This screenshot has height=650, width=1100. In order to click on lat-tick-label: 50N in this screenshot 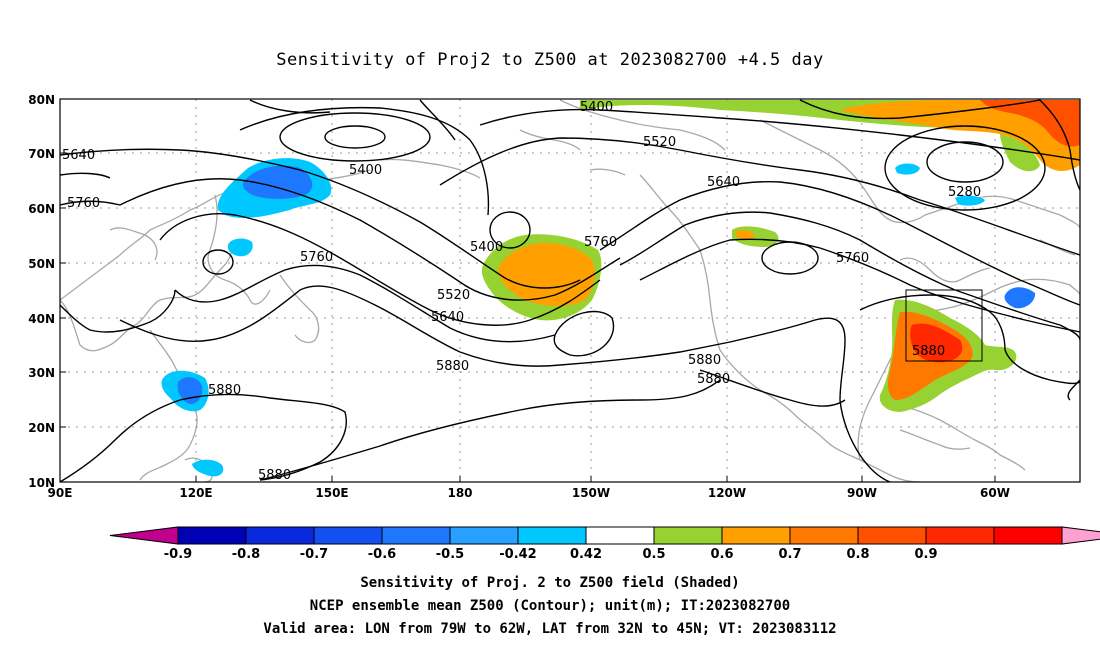, I will do `click(41, 264)`.